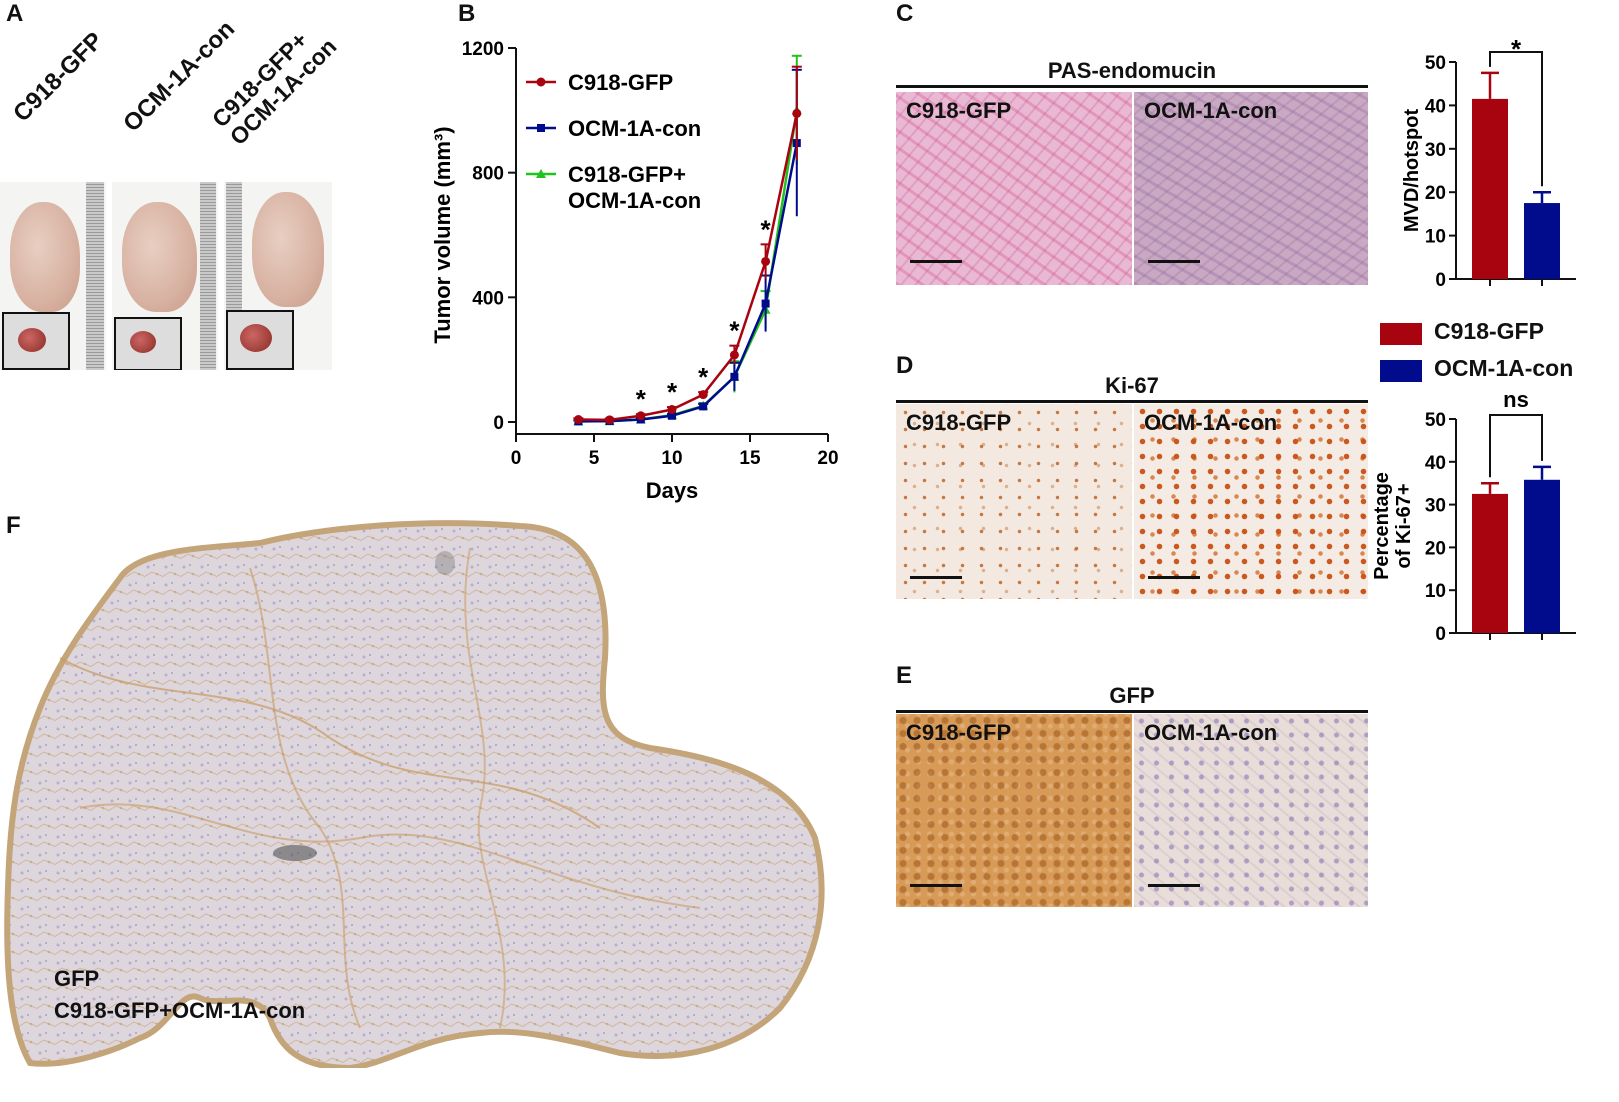 The height and width of the screenshot is (1102, 1619). I want to click on y-tick-label: 1200, so click(483, 49).